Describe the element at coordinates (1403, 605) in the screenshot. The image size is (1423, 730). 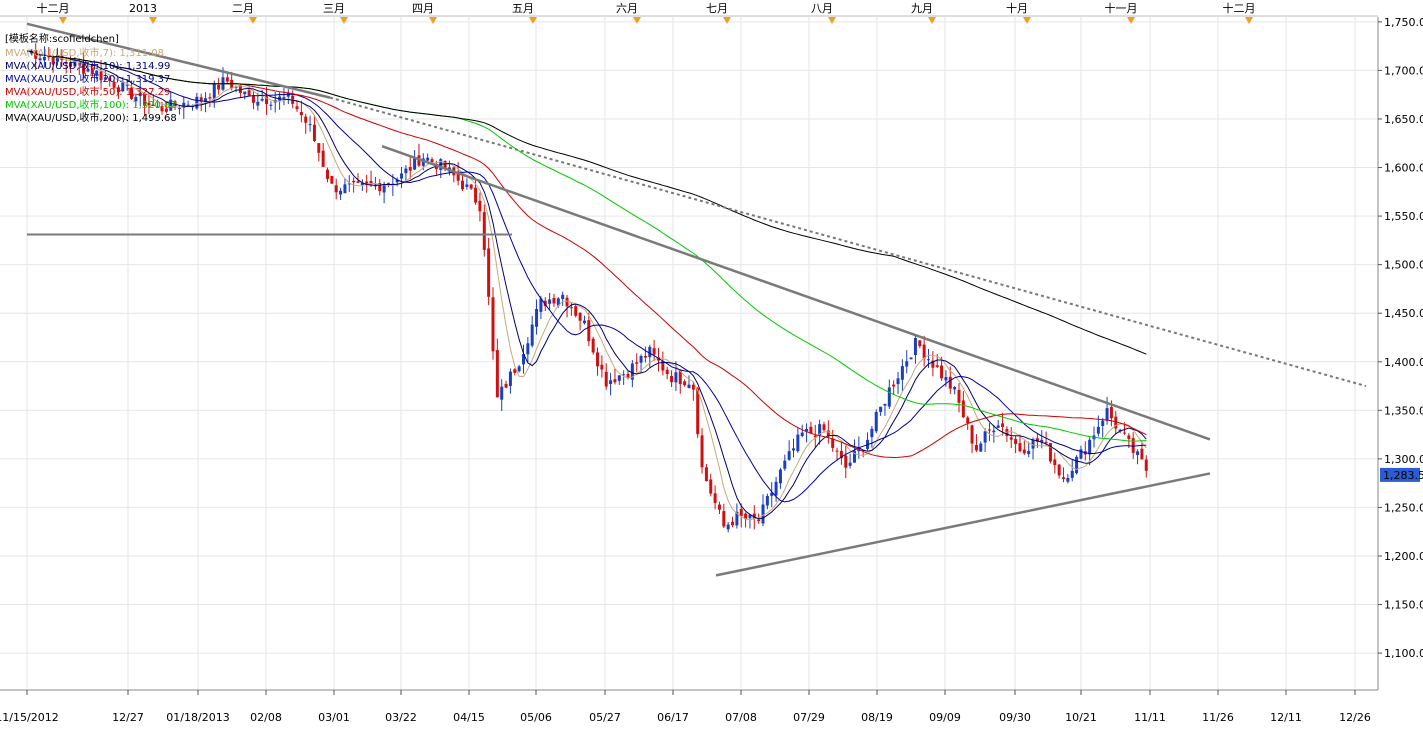
I see `y-tick-label: 1,150.00` at that location.